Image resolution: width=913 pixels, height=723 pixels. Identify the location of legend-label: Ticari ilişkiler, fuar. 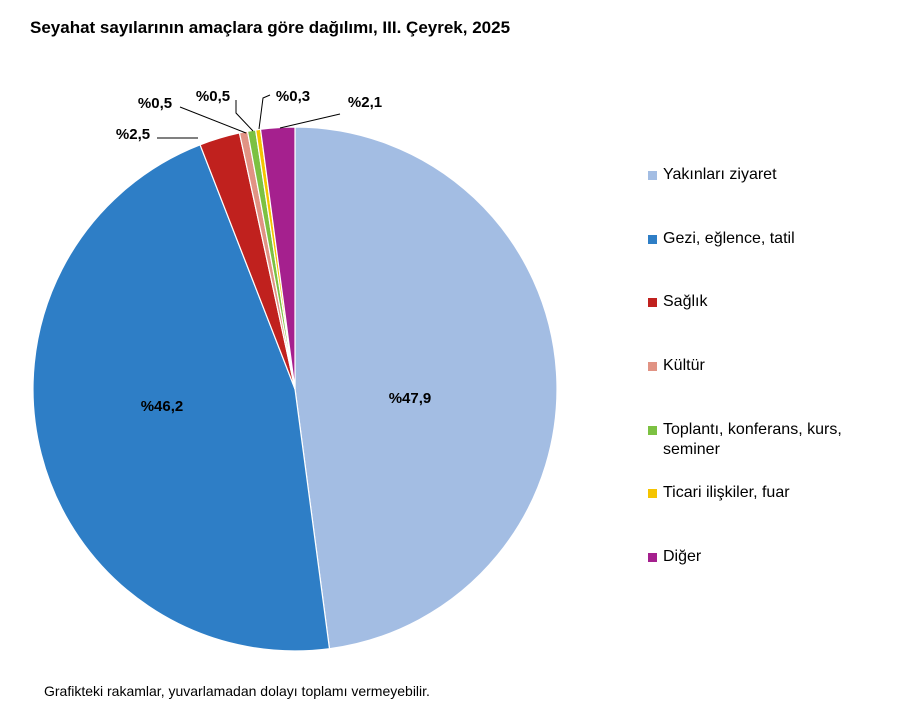
(726, 492).